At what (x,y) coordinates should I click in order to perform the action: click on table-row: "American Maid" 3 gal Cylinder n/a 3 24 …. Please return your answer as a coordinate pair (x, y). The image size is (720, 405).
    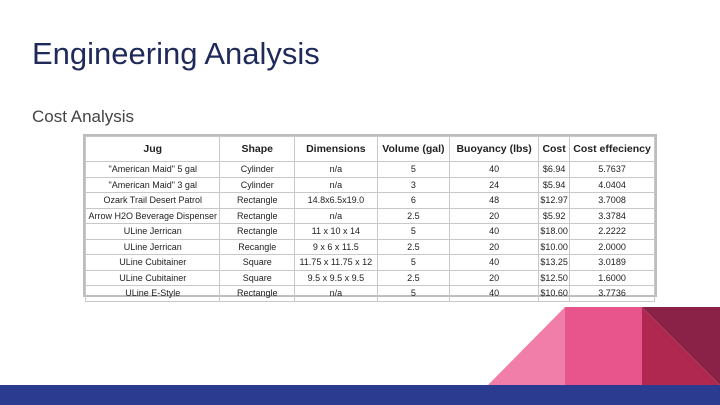
    Looking at the image, I should click on (369, 184).